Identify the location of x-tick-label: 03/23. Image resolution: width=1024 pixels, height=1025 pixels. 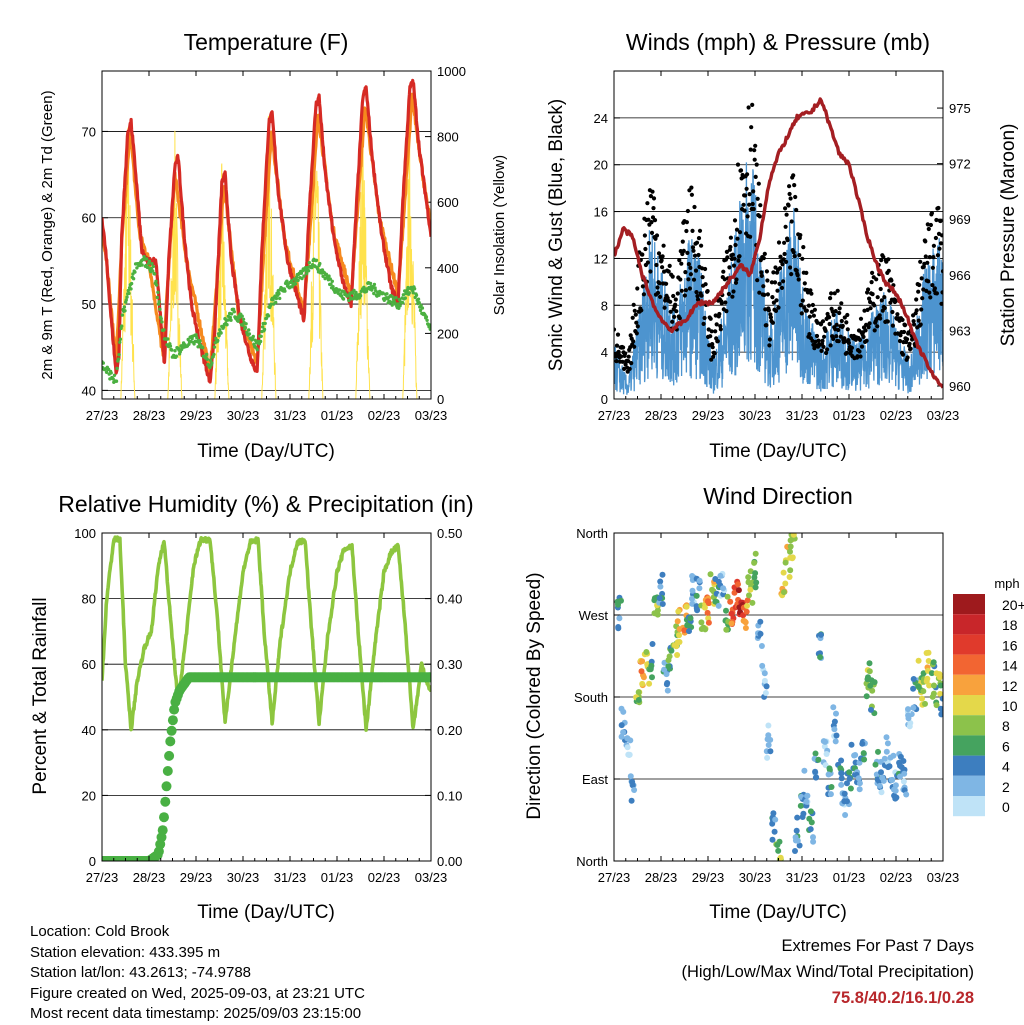
(943, 415).